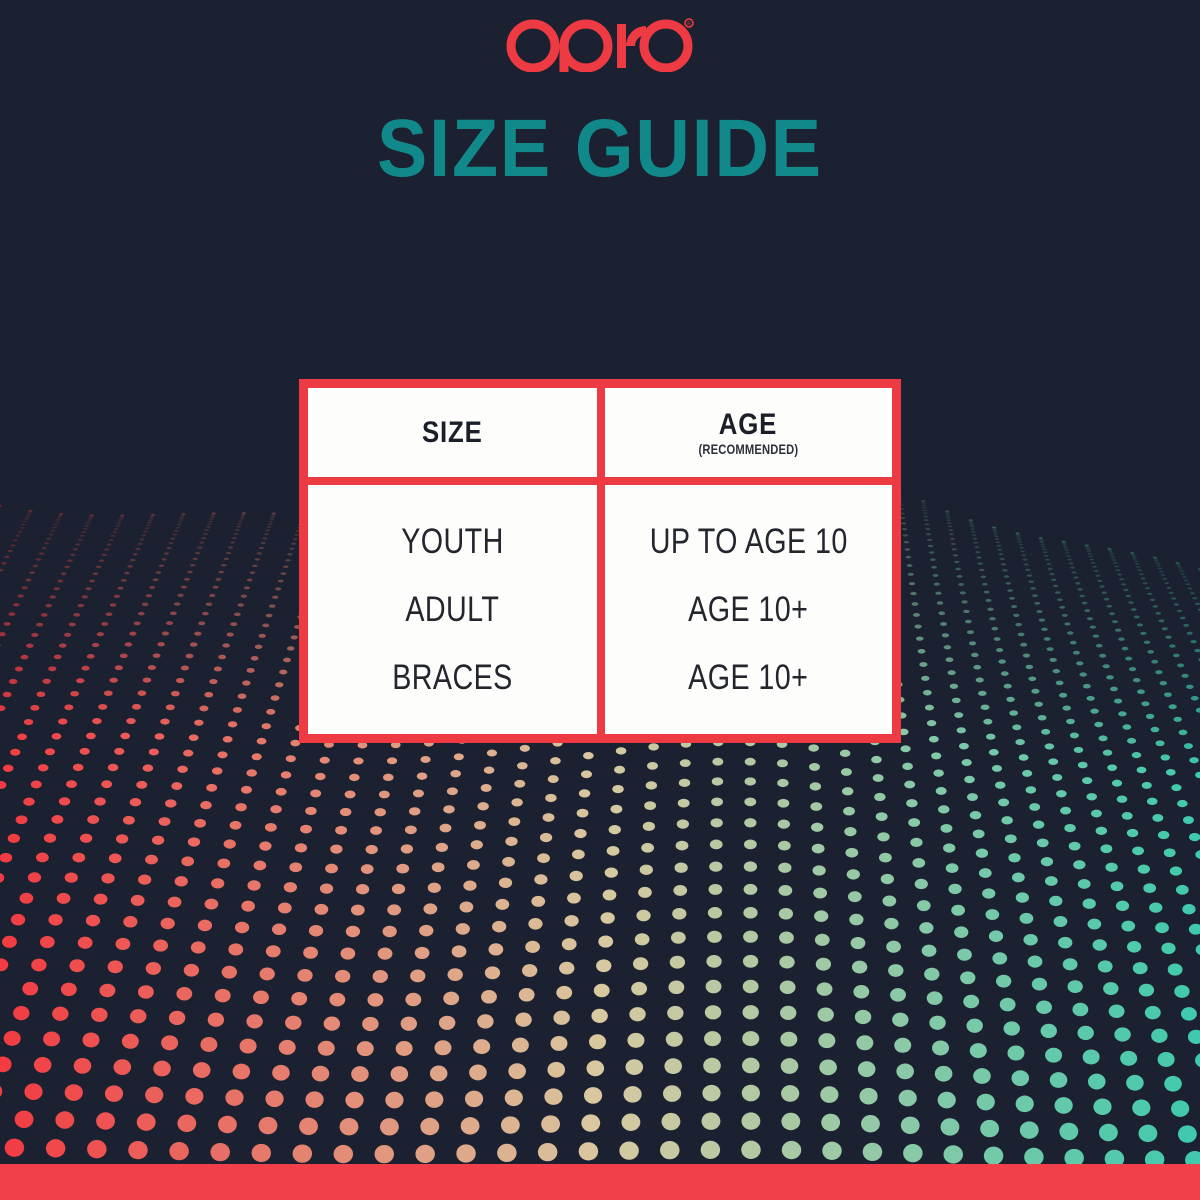  Describe the element at coordinates (748, 448) in the screenshot. I see `table-header-age-sublabel: (RECOMMENDED)` at that location.